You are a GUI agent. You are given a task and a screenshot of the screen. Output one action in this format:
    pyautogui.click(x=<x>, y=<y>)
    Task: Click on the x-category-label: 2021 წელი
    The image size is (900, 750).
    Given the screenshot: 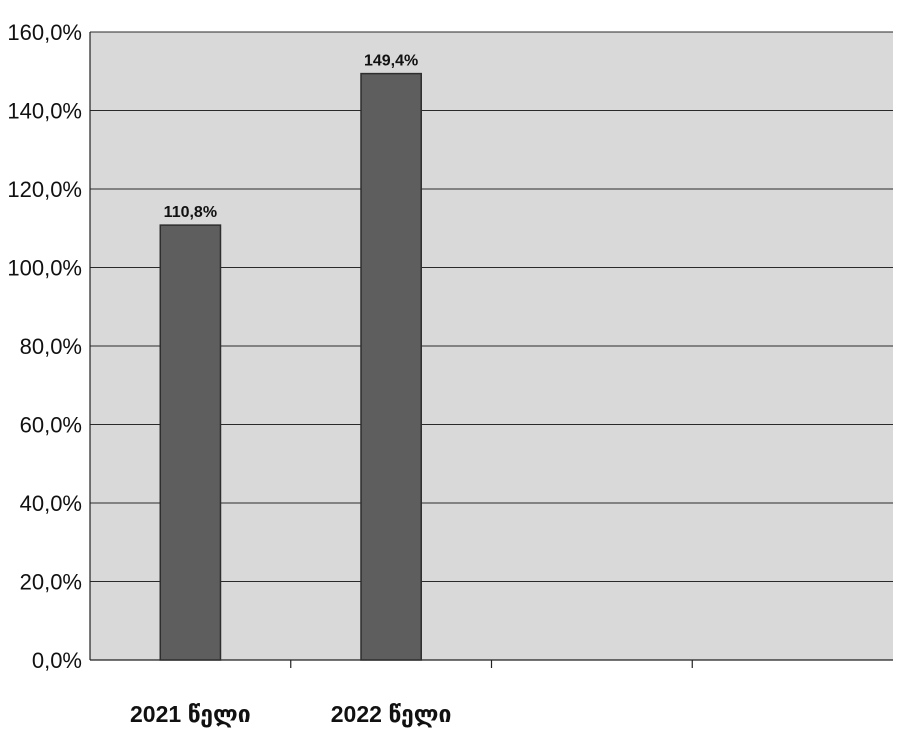 What is the action you would take?
    pyautogui.click(x=190, y=714)
    